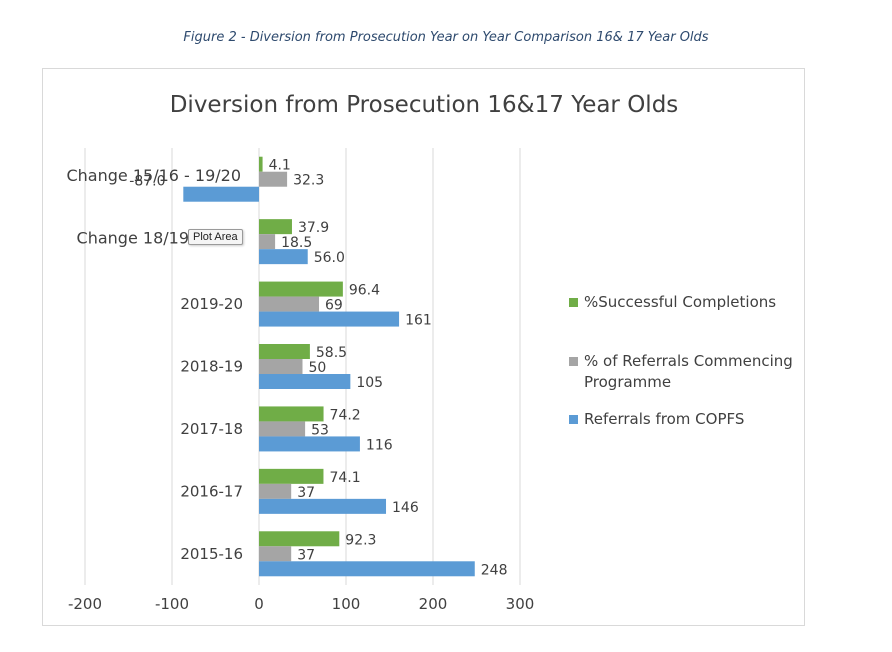  Describe the element at coordinates (308, 181) in the screenshot. I see `data-label: 32.3` at that location.